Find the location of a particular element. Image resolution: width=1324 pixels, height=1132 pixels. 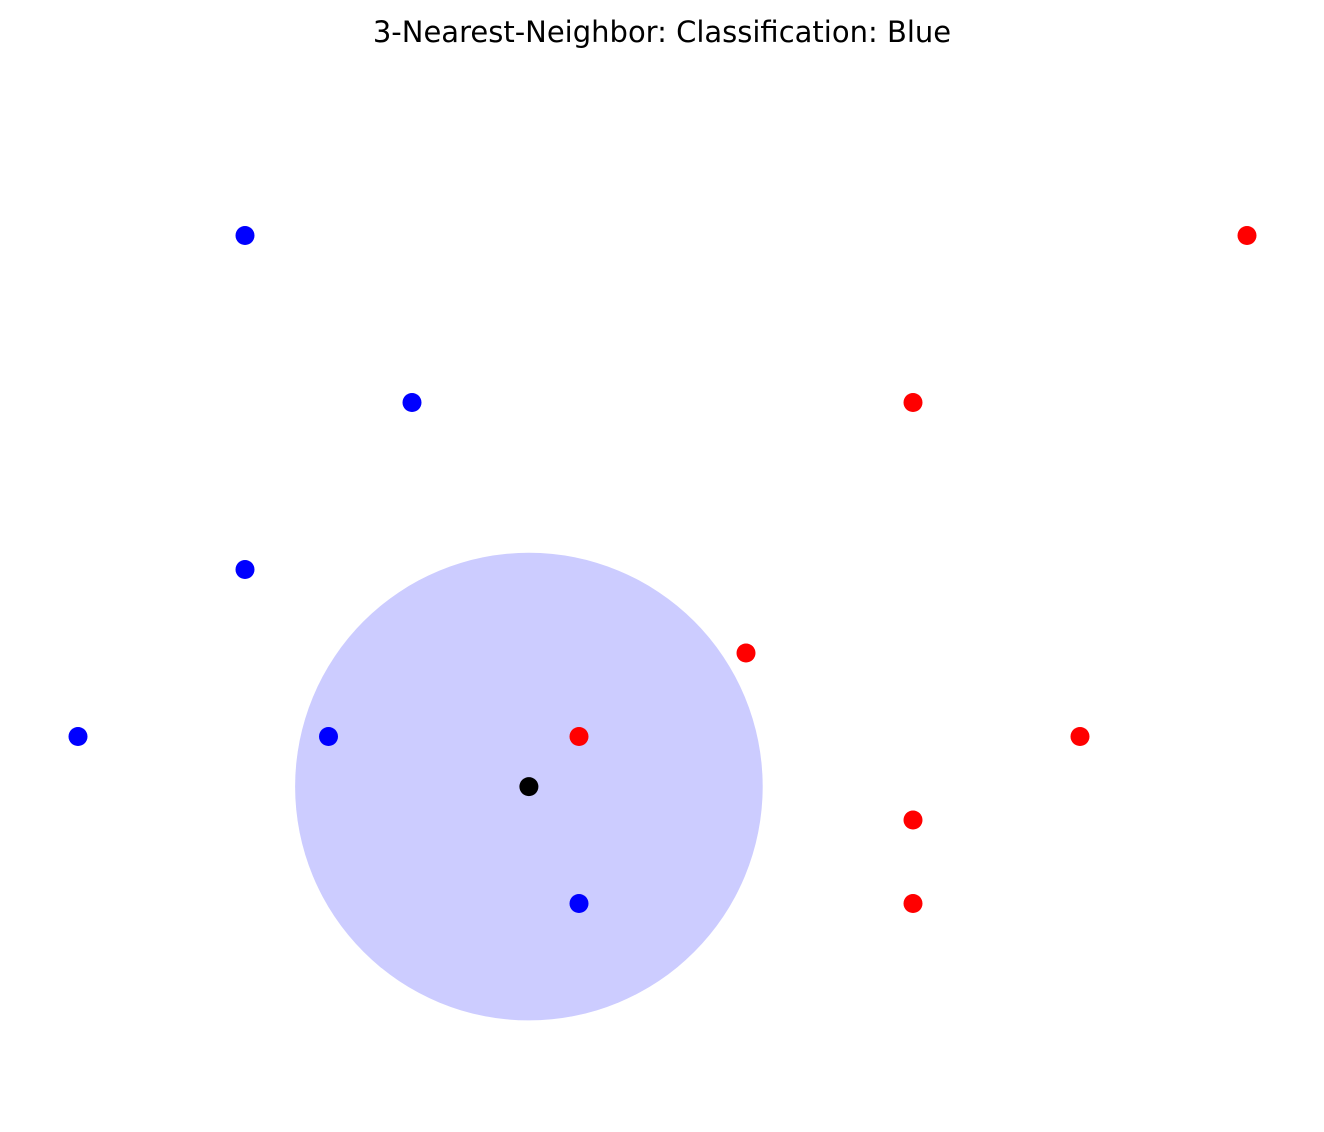

query-point is located at coordinates (529, 787).